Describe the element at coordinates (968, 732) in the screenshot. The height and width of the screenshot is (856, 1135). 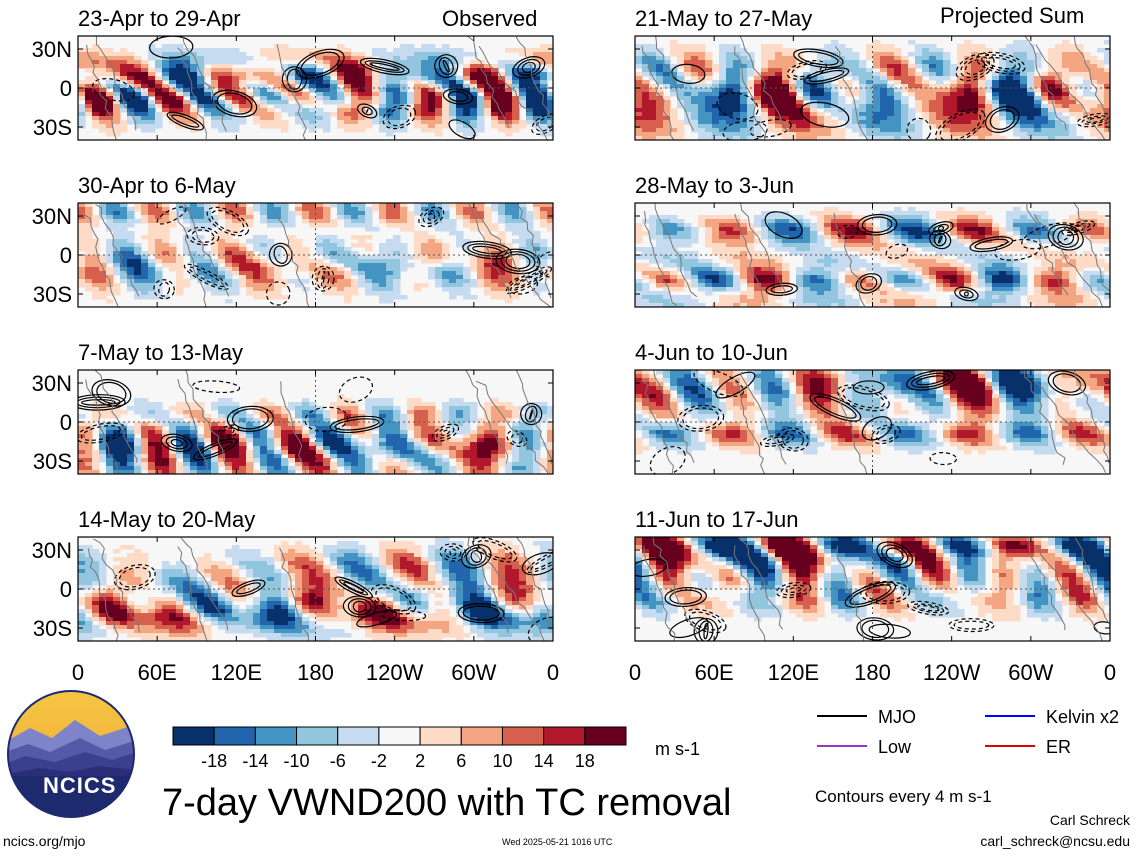
I see `legend: MJO Kelvin x2 Low ER` at that location.